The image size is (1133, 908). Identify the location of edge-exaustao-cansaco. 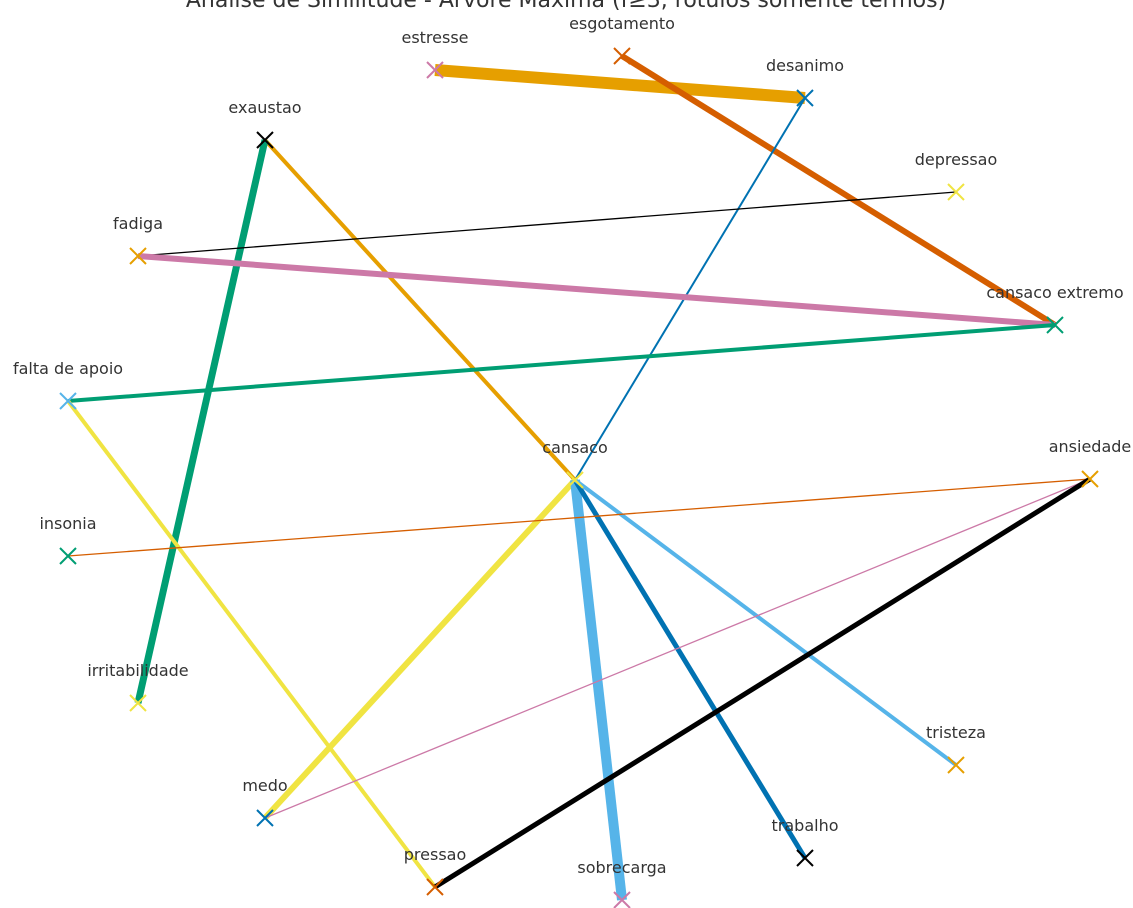
(420, 310).